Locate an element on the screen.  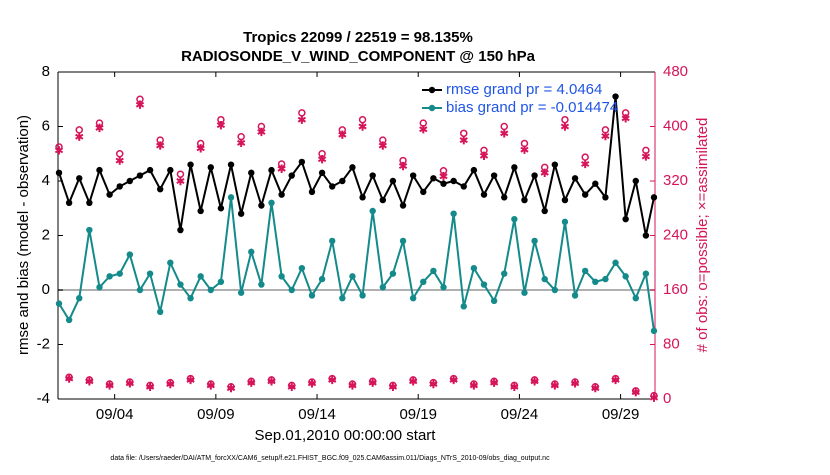
y-axis-label: rmse and bias (model - observation) is located at coordinates (23, 235).